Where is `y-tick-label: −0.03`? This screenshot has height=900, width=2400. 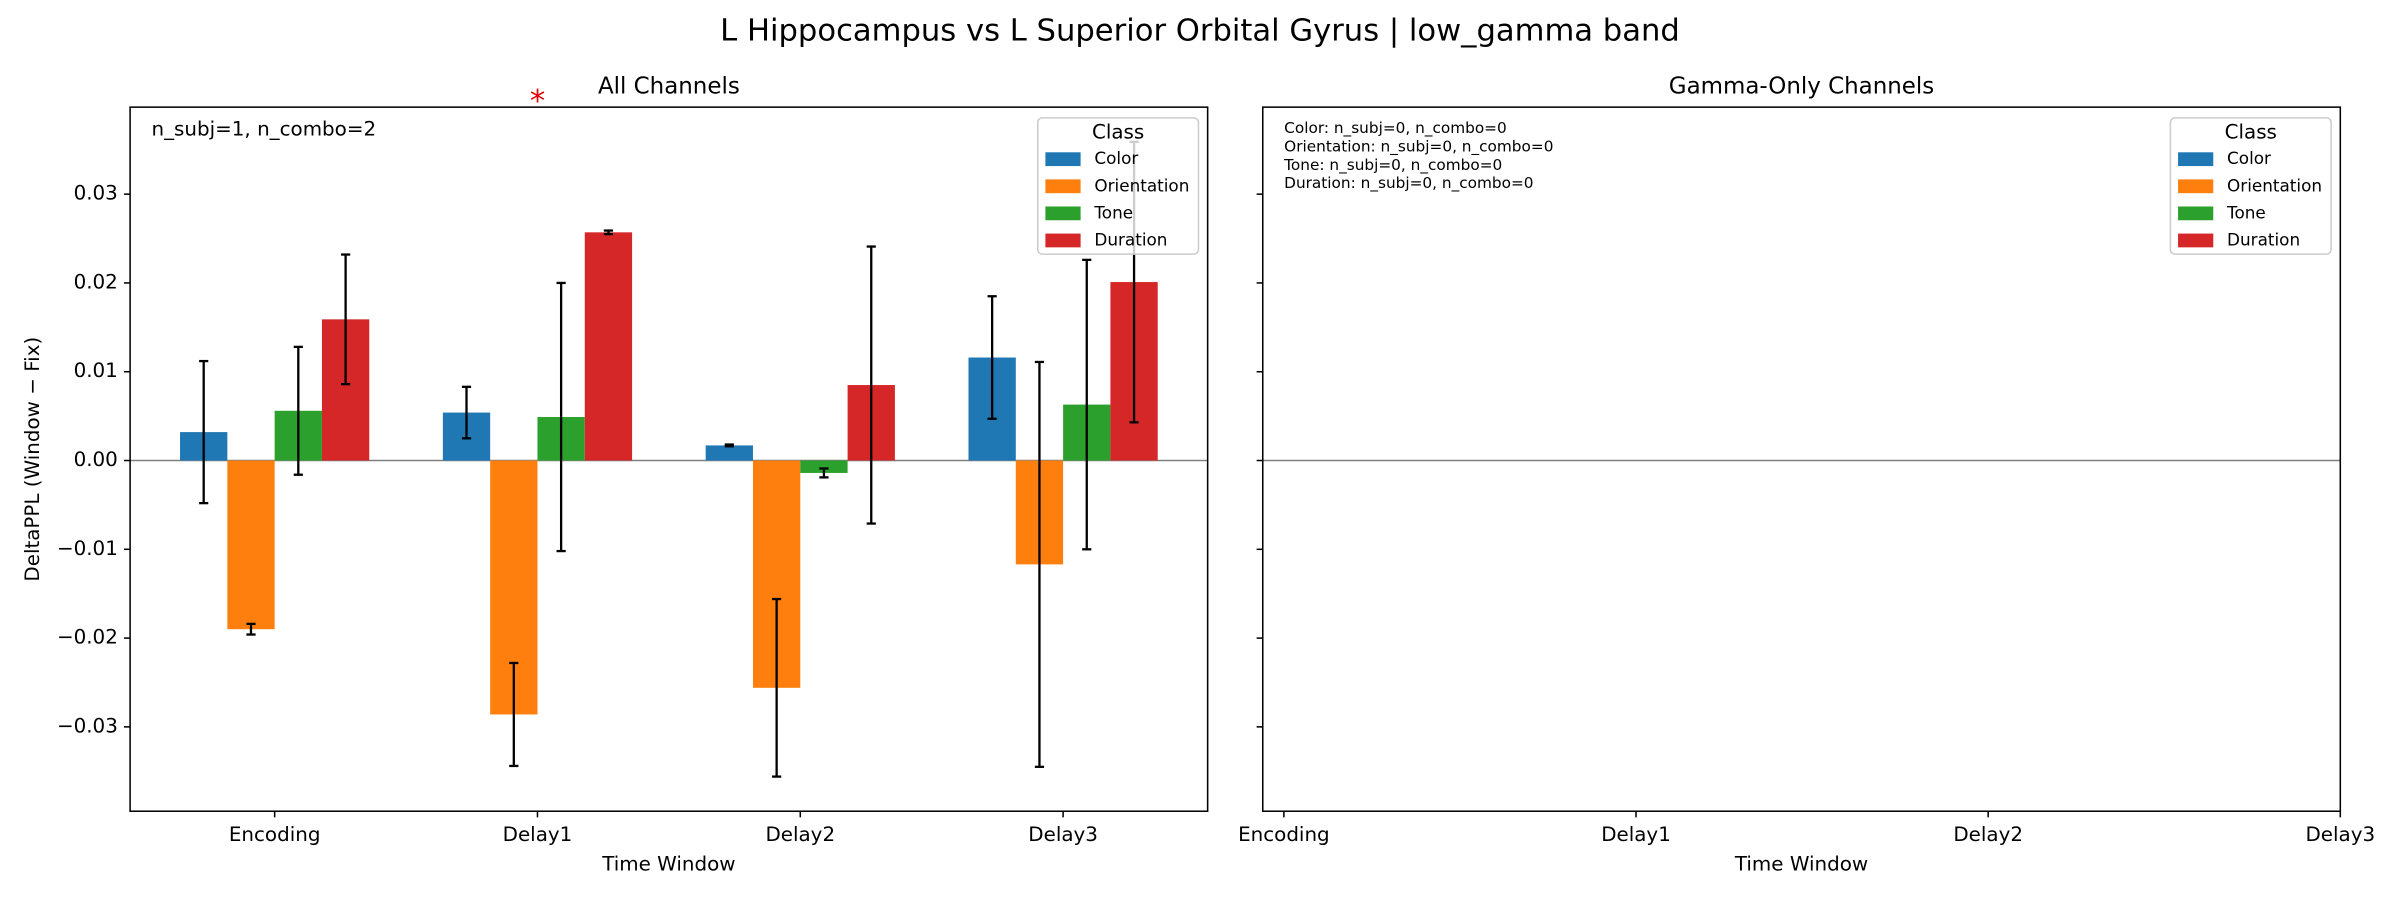 y-tick-label: −0.03 is located at coordinates (87, 725).